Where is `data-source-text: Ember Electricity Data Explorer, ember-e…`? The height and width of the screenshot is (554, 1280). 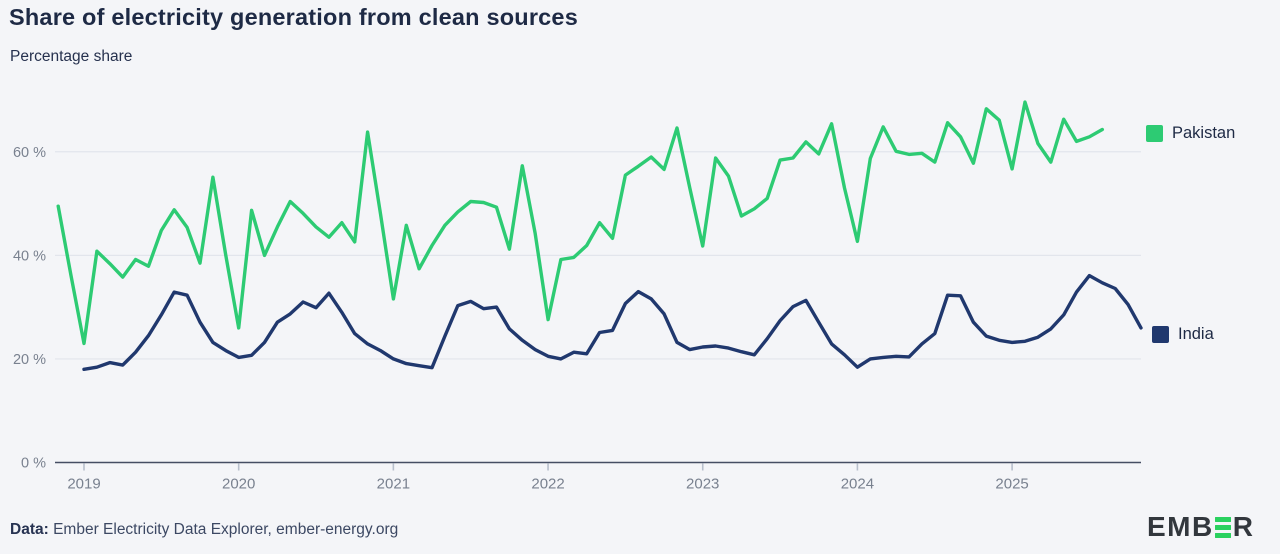
data-source-text: Ember Electricity Data Explorer, ember-e… is located at coordinates (223, 529).